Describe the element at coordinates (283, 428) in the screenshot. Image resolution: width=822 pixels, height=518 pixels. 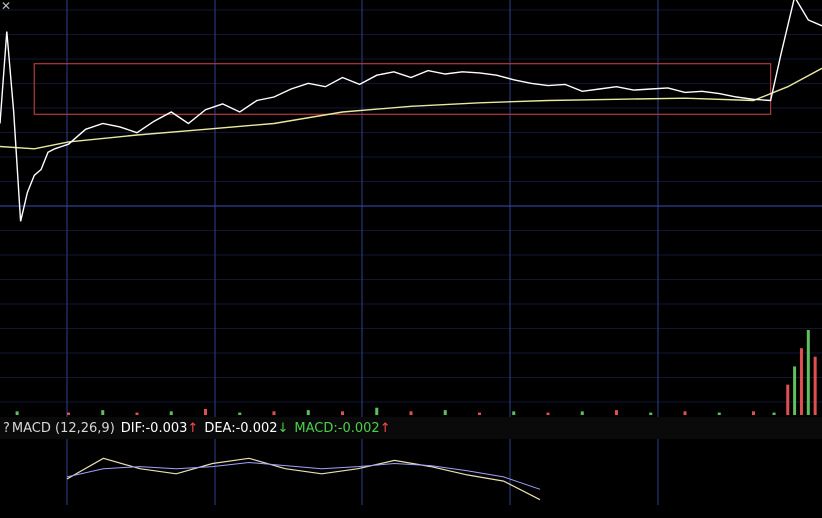
I see `dea-arrow: ↓` at that location.